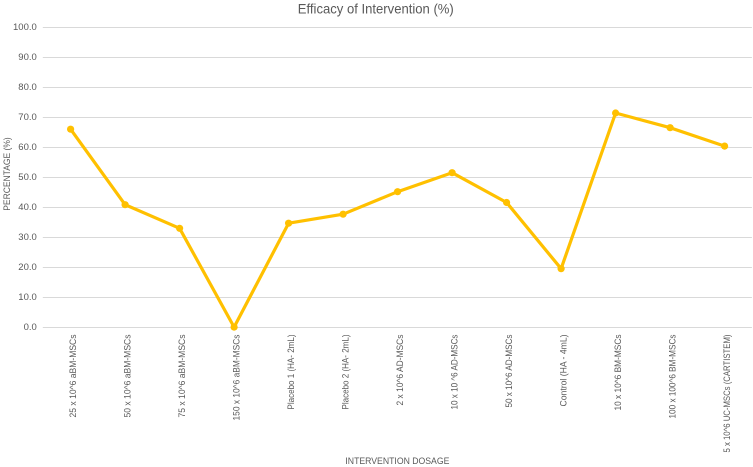  What do you see at coordinates (345, 372) in the screenshot?
I see `svg-text: Placebo 2 (HA- 2mL)` at bounding box center [345, 372].